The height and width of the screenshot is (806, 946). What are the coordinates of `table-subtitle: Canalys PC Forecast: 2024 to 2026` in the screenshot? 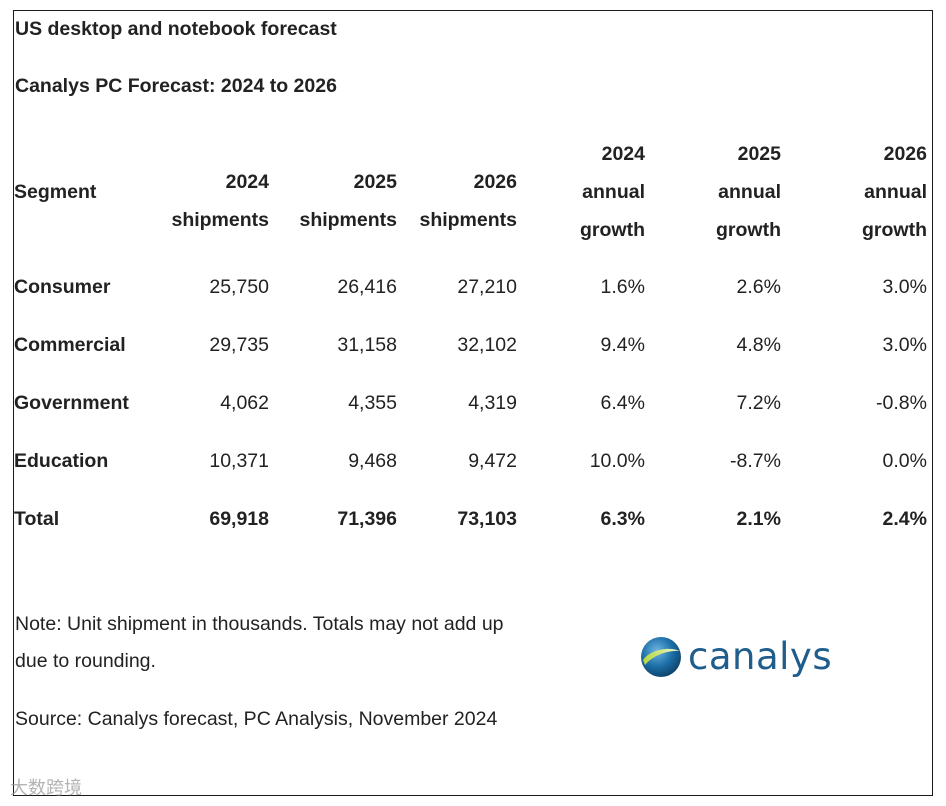 It's located at (176, 86).